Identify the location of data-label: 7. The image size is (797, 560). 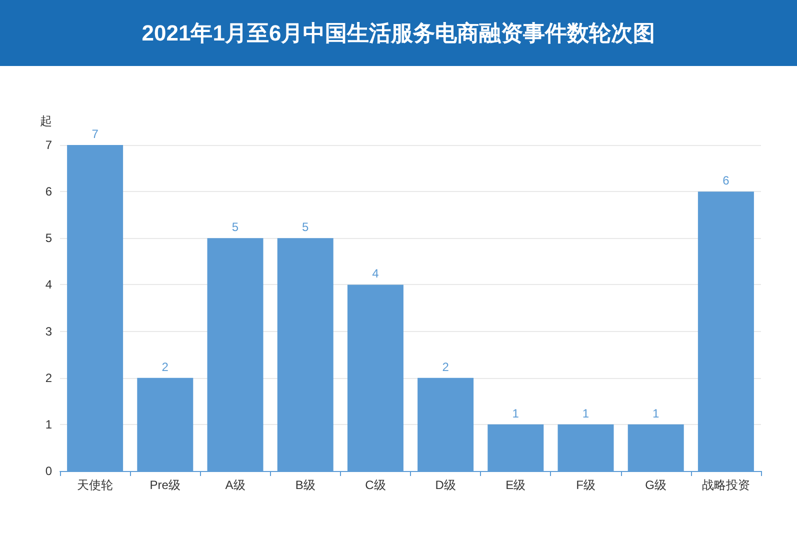
(95, 134).